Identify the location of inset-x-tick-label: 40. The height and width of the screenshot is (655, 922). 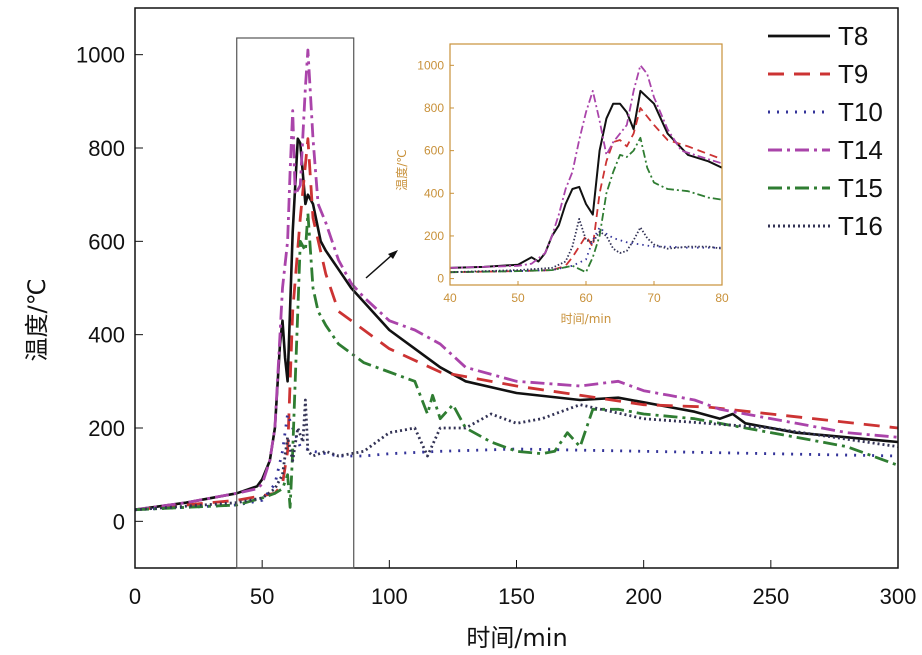
(450, 298).